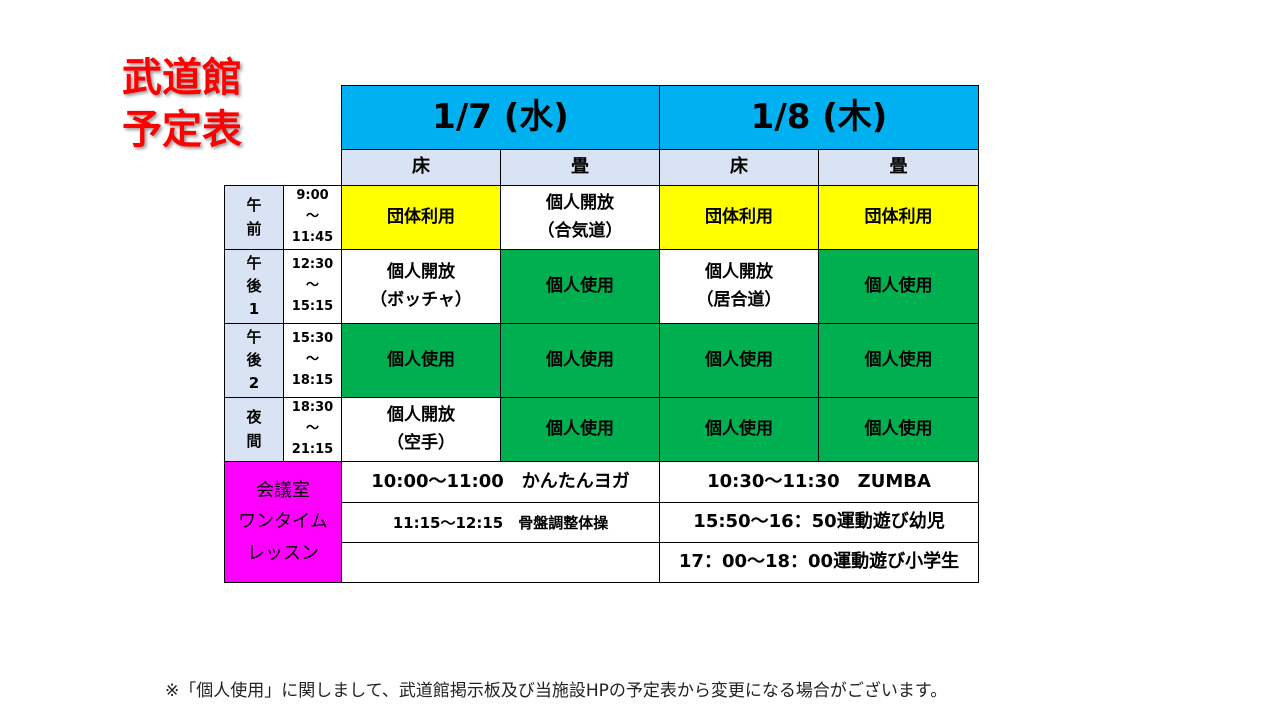  I want to click on period-label: 午前, so click(254, 217).